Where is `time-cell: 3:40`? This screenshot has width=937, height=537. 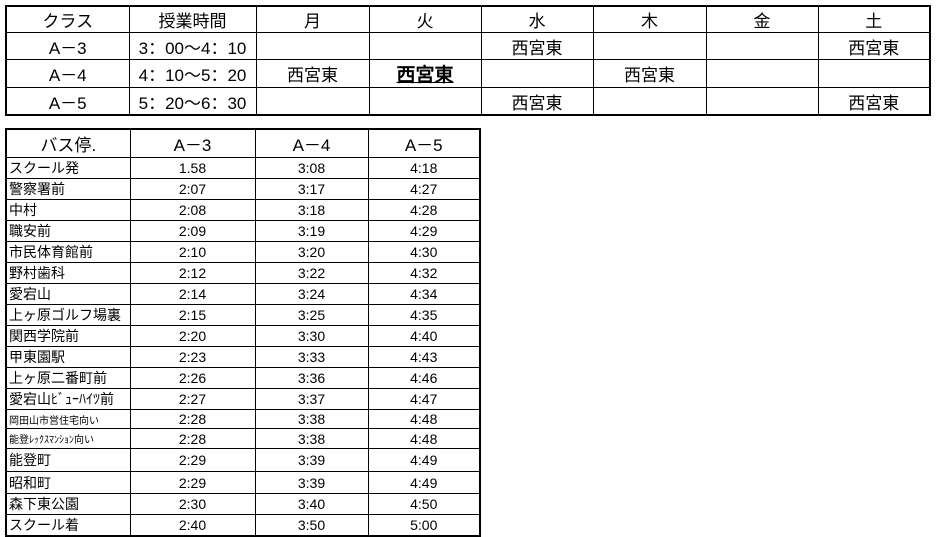 time-cell: 3:40 is located at coordinates (311, 504).